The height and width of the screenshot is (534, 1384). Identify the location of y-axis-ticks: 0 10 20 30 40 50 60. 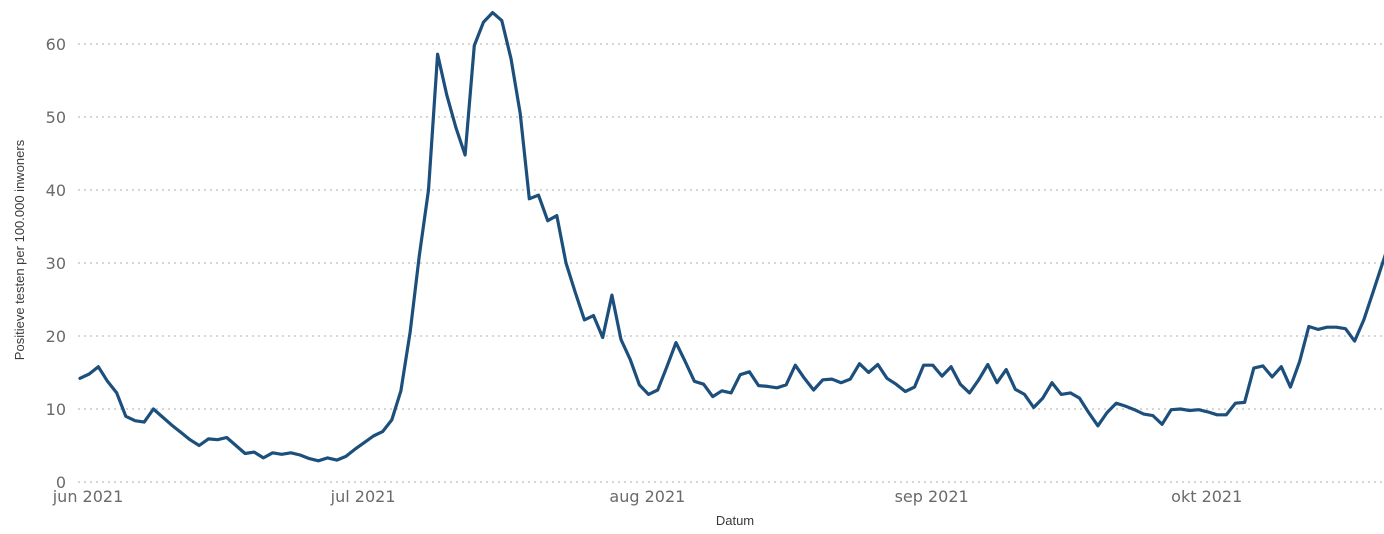
(56, 263).